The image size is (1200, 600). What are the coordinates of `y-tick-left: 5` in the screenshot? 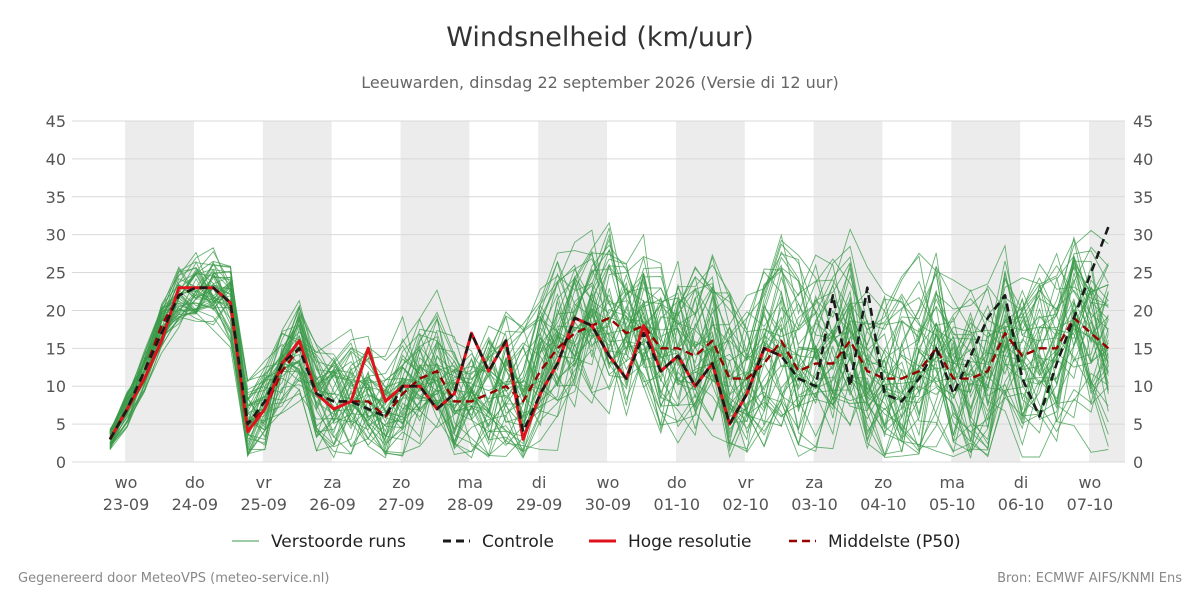 It's located at (61, 424).